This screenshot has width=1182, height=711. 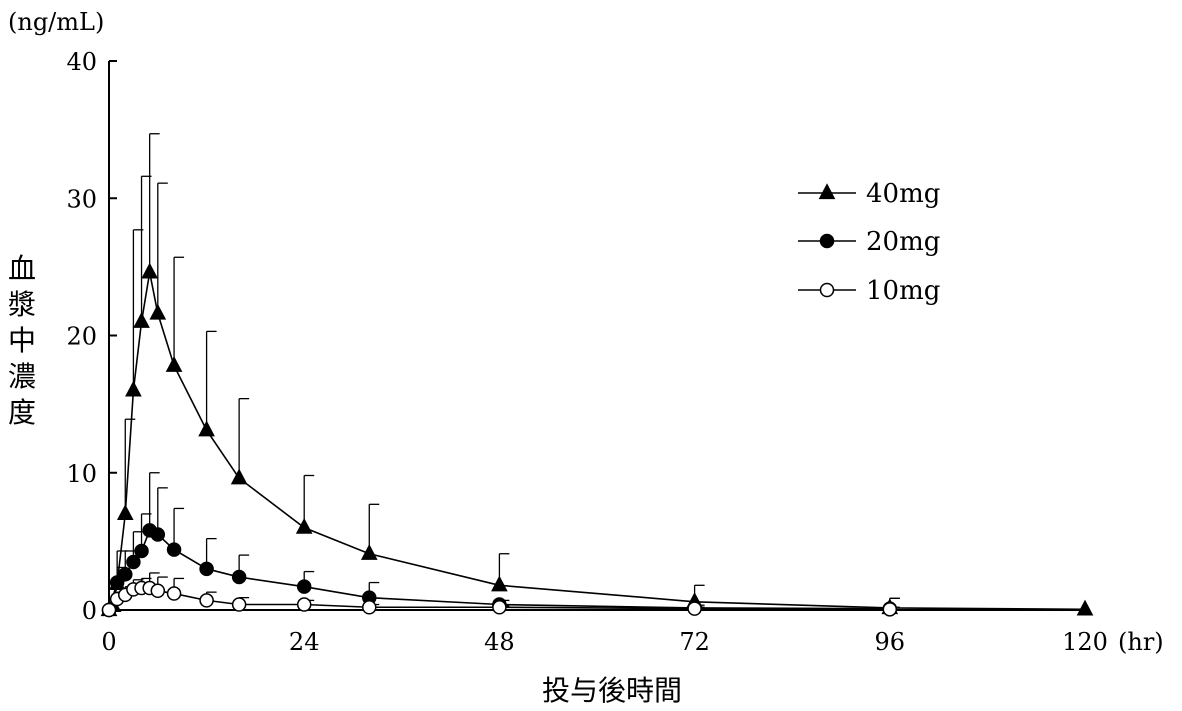 What do you see at coordinates (81, 337) in the screenshot?
I see `y-tick-label: 20` at bounding box center [81, 337].